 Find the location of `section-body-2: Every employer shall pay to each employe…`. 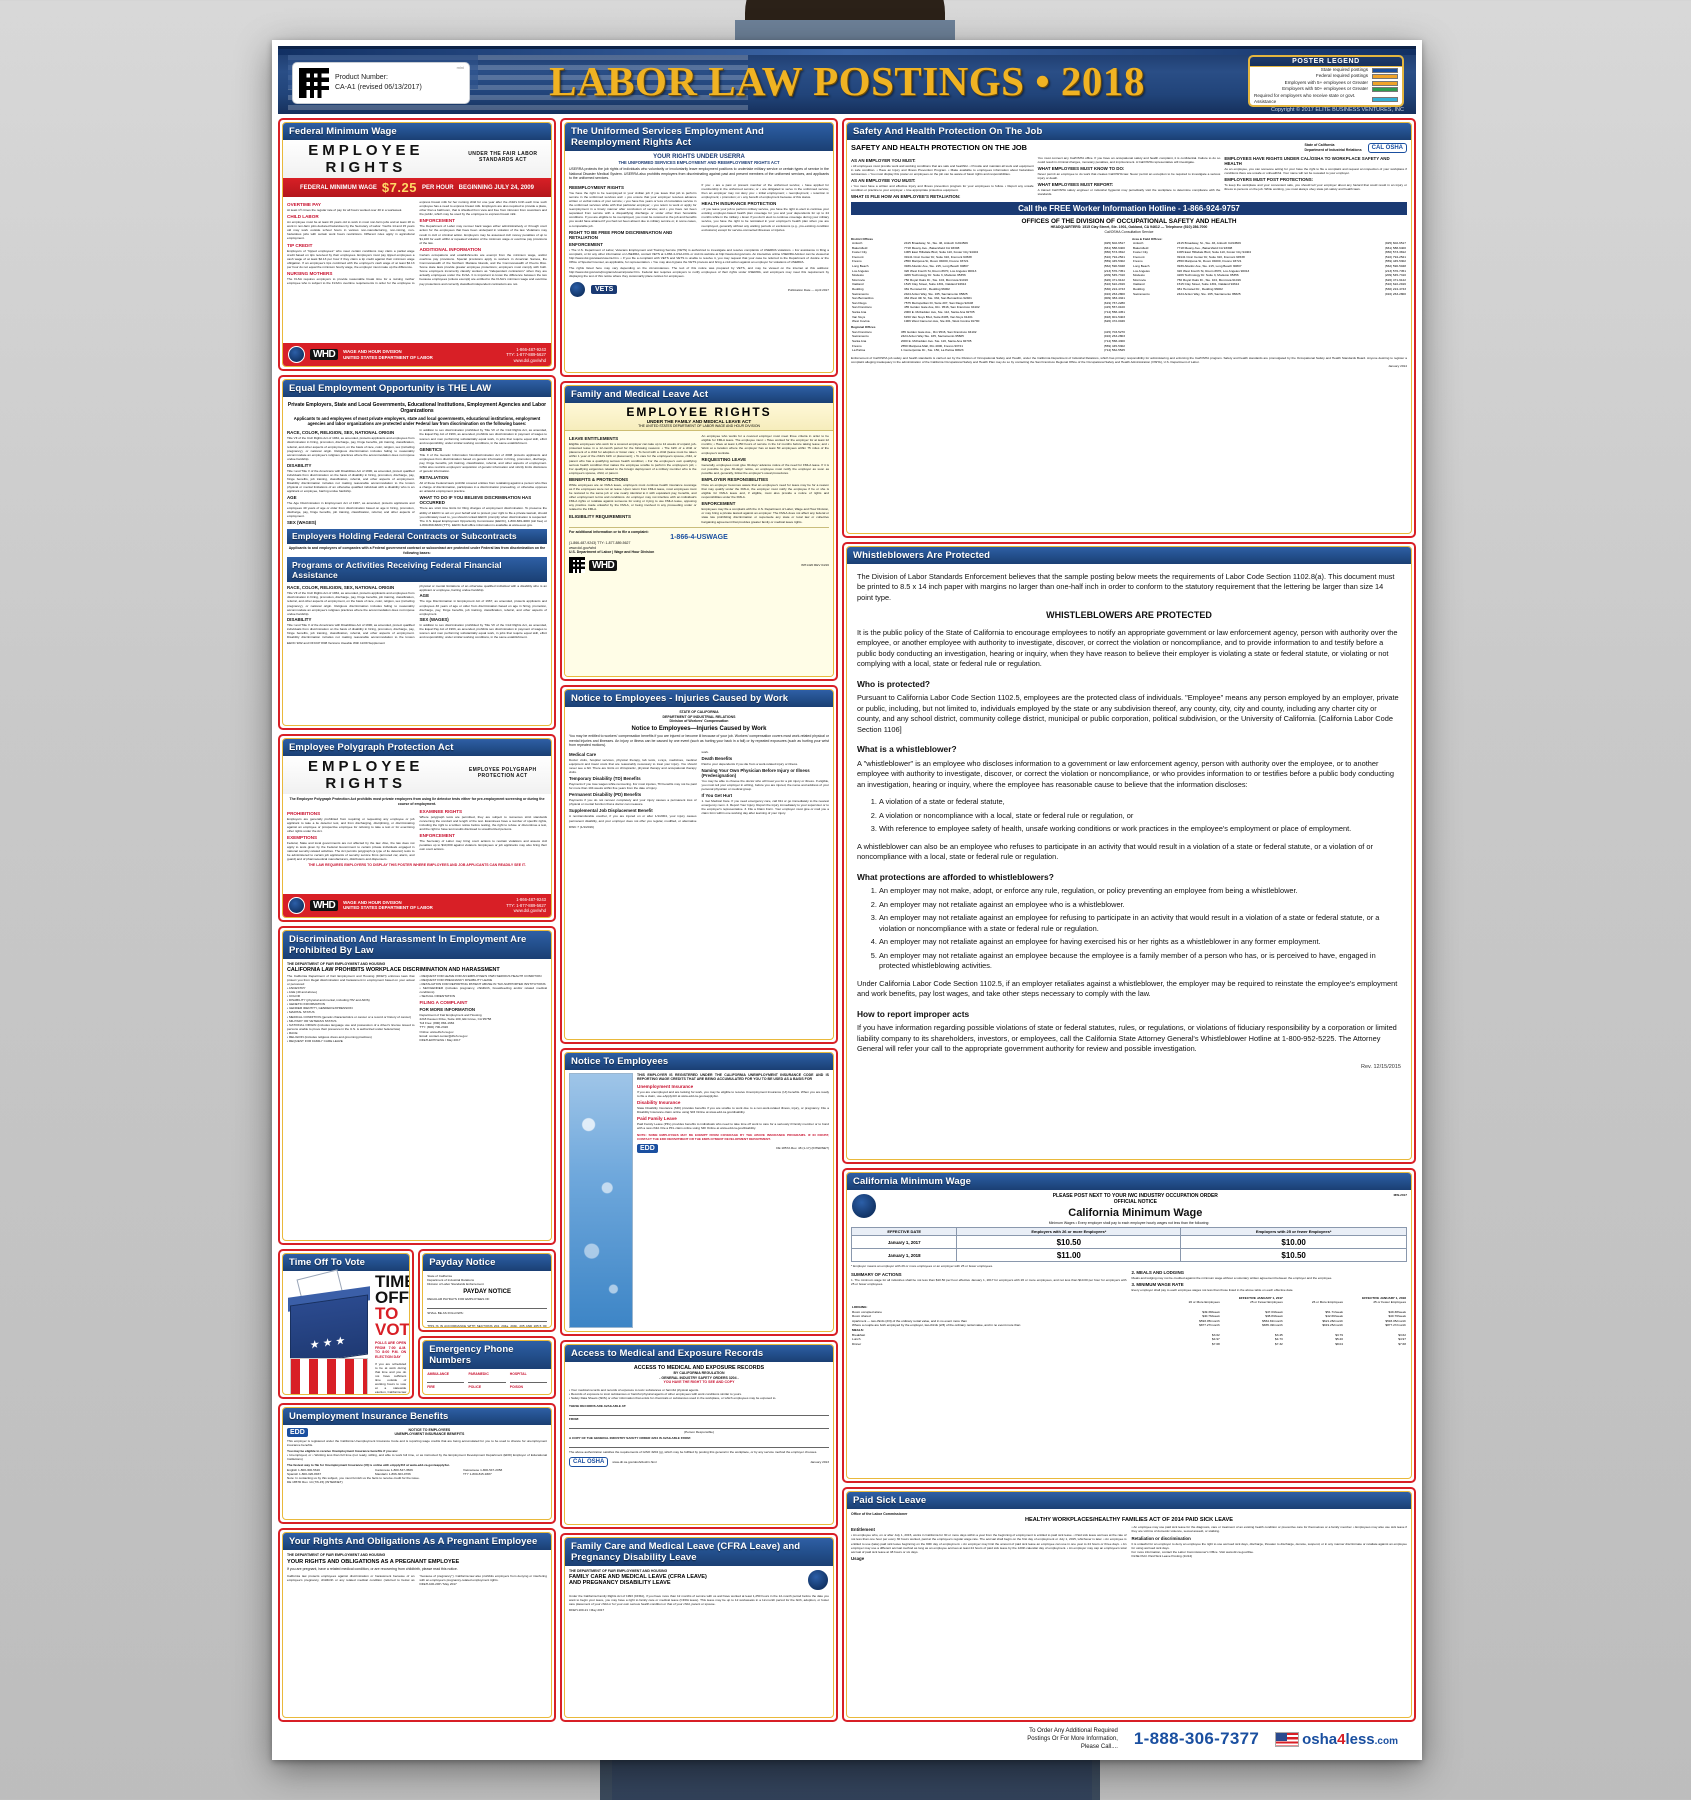

section-body-2: Every employer shall pay to each employe… is located at coordinates (1212, 1290).